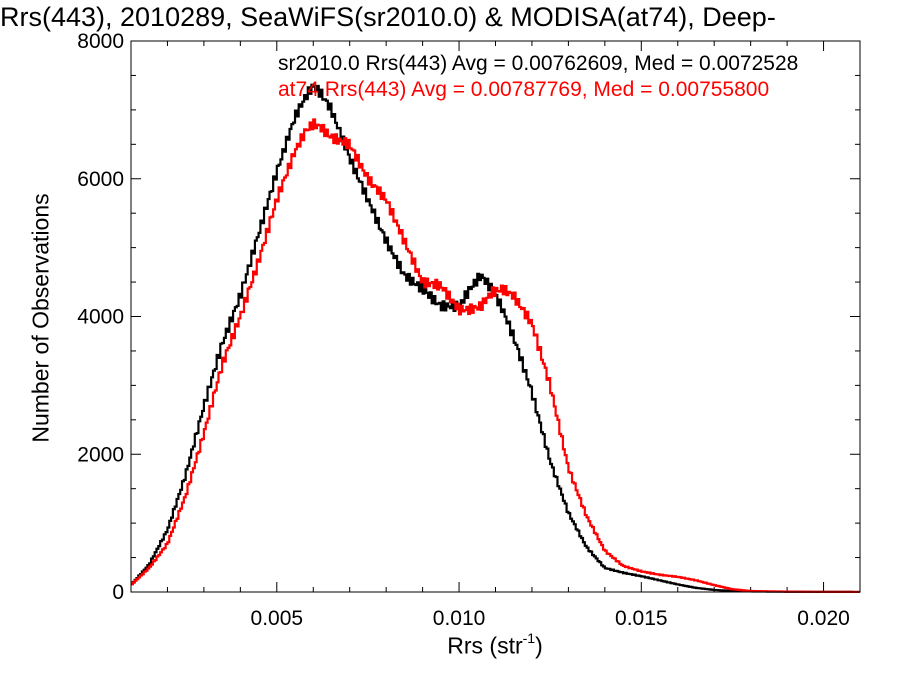  What do you see at coordinates (100, 41) in the screenshot?
I see `y-tick-label: 8000` at bounding box center [100, 41].